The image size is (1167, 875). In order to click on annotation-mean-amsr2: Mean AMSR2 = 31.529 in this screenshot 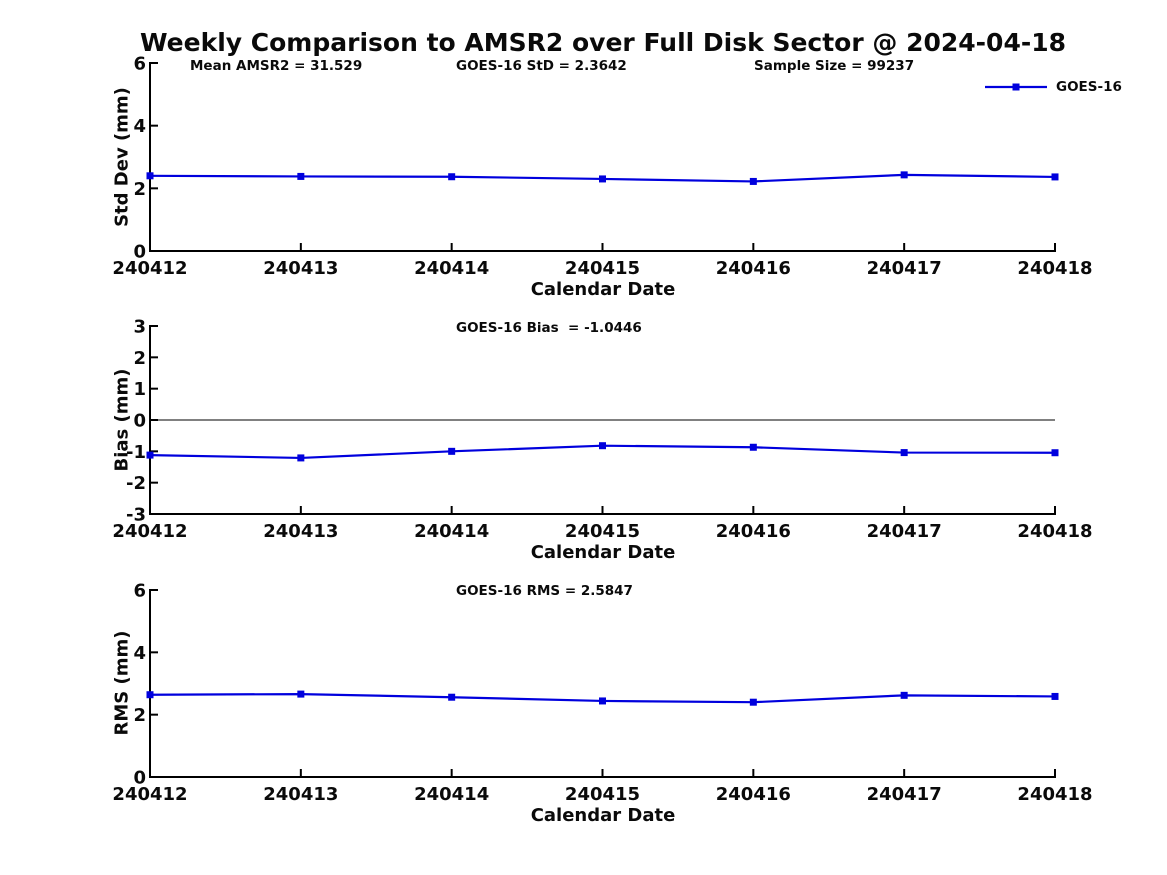, I will do `click(276, 66)`.